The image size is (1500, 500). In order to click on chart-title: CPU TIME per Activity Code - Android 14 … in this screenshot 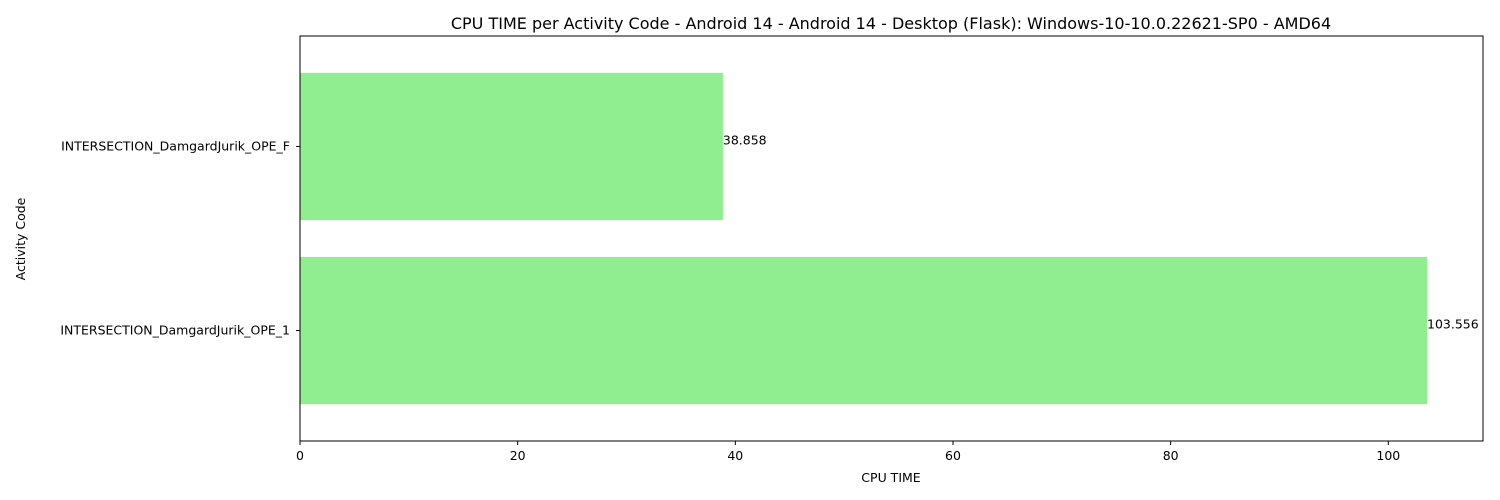, I will do `click(891, 23)`.